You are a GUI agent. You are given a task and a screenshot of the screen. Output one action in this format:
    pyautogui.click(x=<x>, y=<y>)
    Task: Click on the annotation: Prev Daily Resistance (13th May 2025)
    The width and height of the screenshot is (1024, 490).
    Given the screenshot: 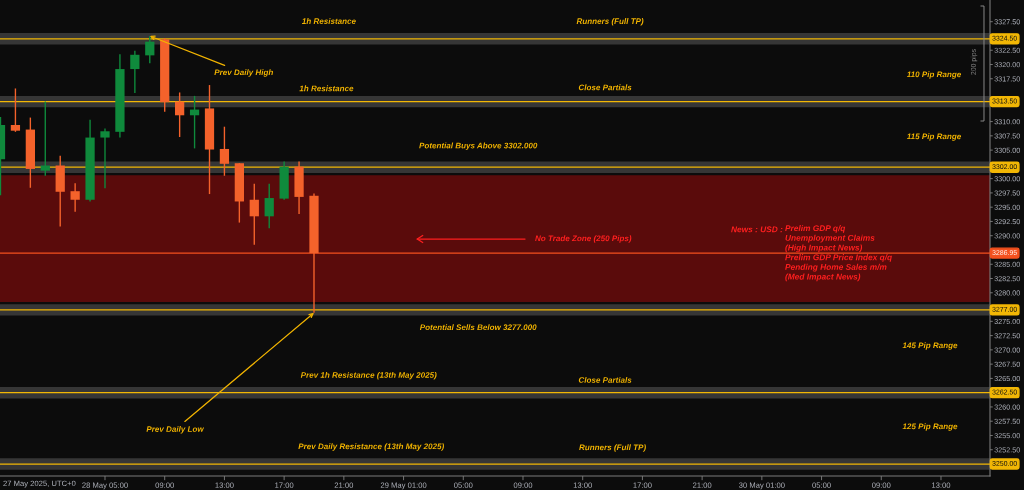 What is the action you would take?
    pyautogui.click(x=371, y=447)
    